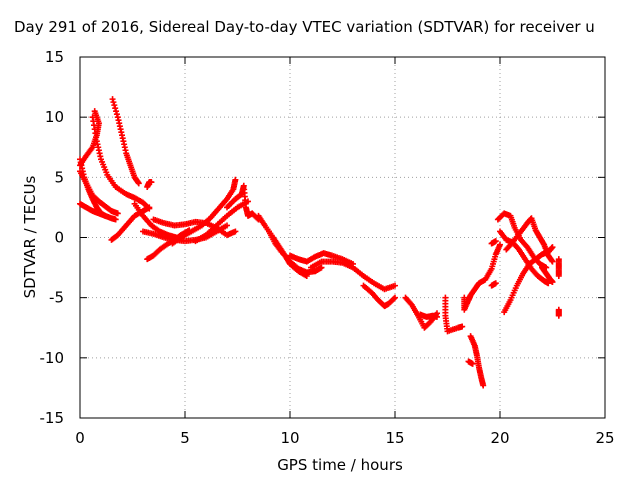 The height and width of the screenshot is (480, 640). Describe the element at coordinates (80, 438) in the screenshot. I see `x-tick-label: 0` at that location.